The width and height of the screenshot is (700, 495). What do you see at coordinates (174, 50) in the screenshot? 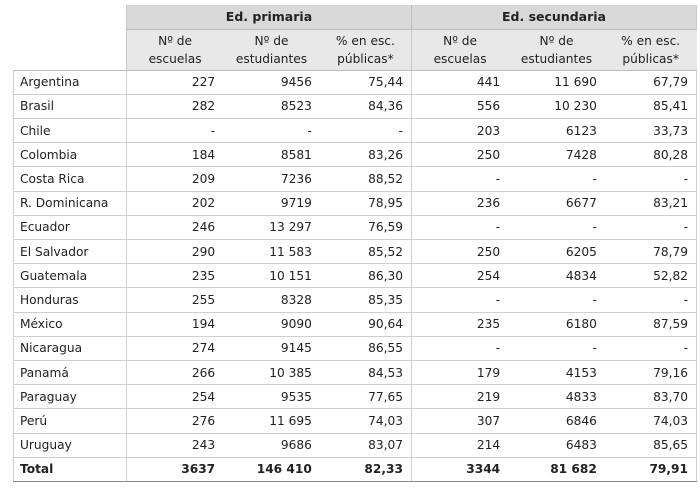
I see `subheader-primary-schools: Nº de escuelas` at bounding box center [174, 50].